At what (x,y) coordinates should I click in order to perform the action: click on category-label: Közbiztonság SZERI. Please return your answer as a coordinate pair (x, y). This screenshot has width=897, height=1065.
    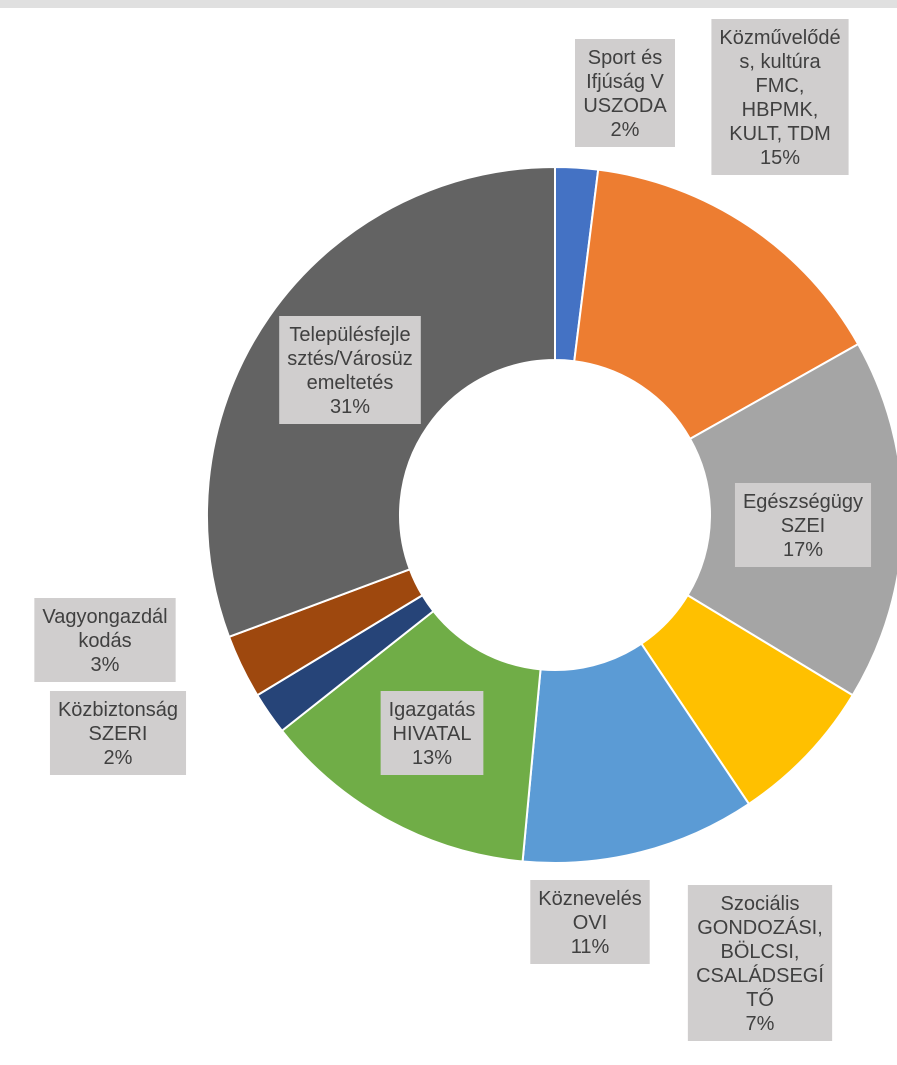
    Looking at the image, I should click on (118, 722).